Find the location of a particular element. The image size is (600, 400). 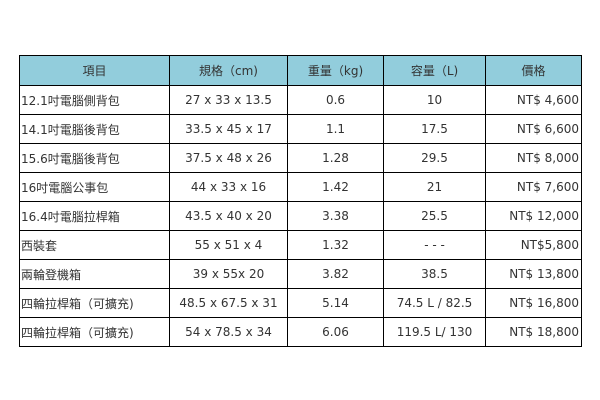

price-cell: NT$ 8,000 is located at coordinates (533, 158).